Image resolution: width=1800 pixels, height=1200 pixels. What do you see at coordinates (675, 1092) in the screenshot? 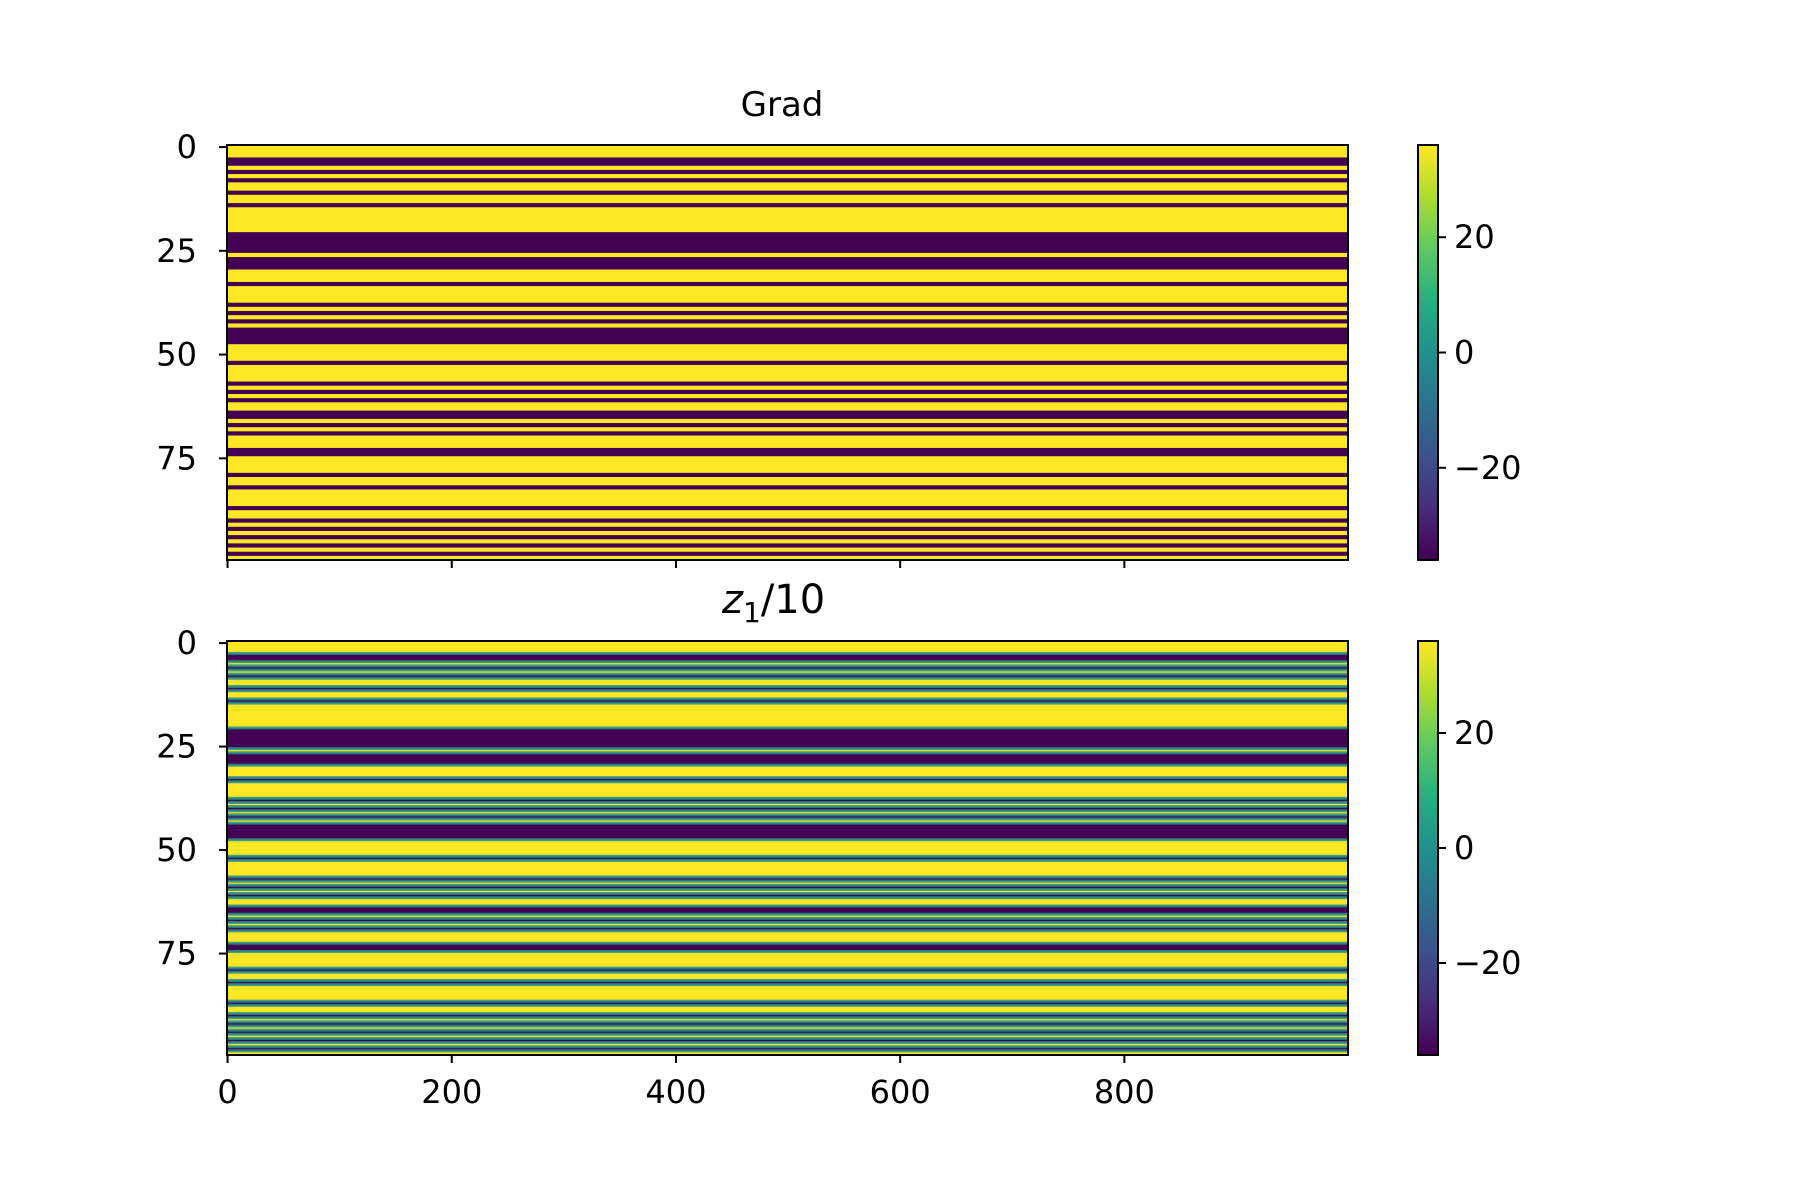
I see `x-tick-label: 400` at bounding box center [675, 1092].